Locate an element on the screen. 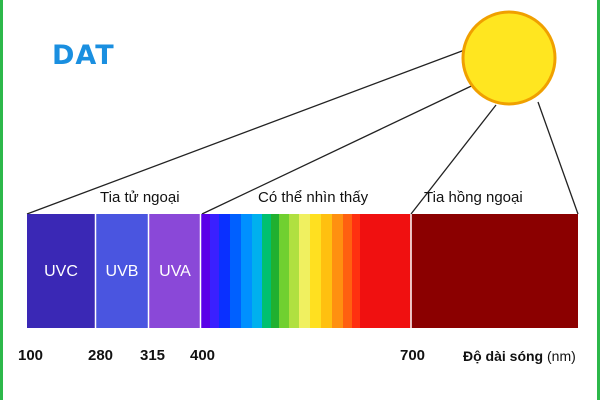 The width and height of the screenshot is (600, 400). uv-band-title: Tia tử ngoại is located at coordinates (140, 197).